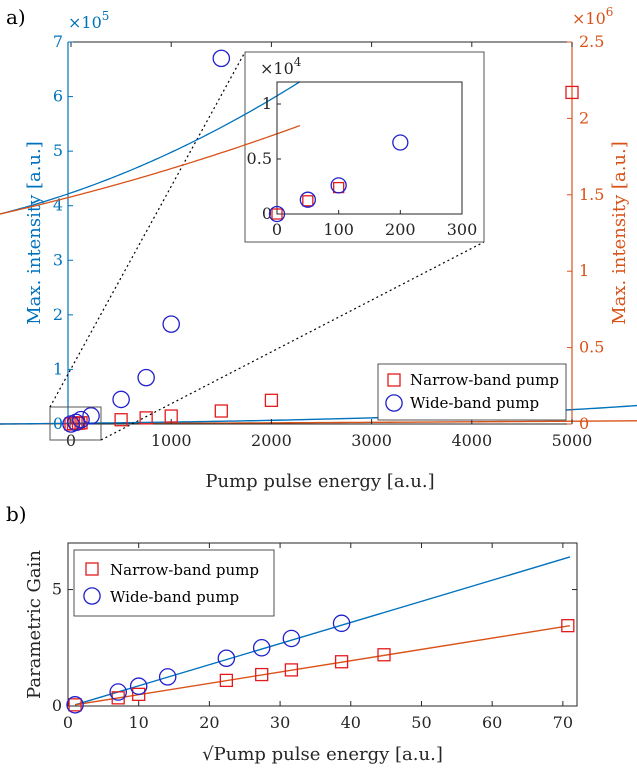 The width and height of the screenshot is (637, 773). Describe the element at coordinates (400, 229) in the screenshot. I see `inset-x-tick-label: 200` at that location.